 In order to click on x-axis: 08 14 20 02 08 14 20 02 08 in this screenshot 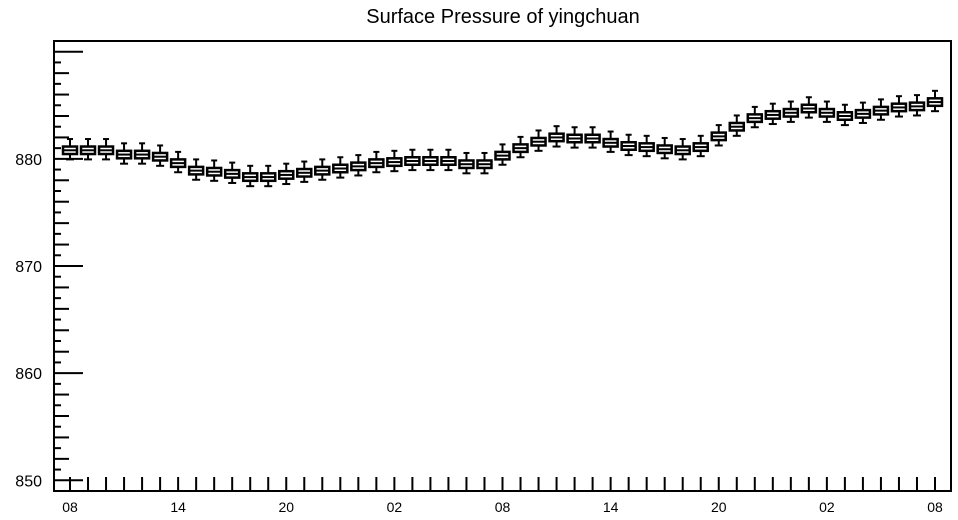, I will do `click(502, 496)`.